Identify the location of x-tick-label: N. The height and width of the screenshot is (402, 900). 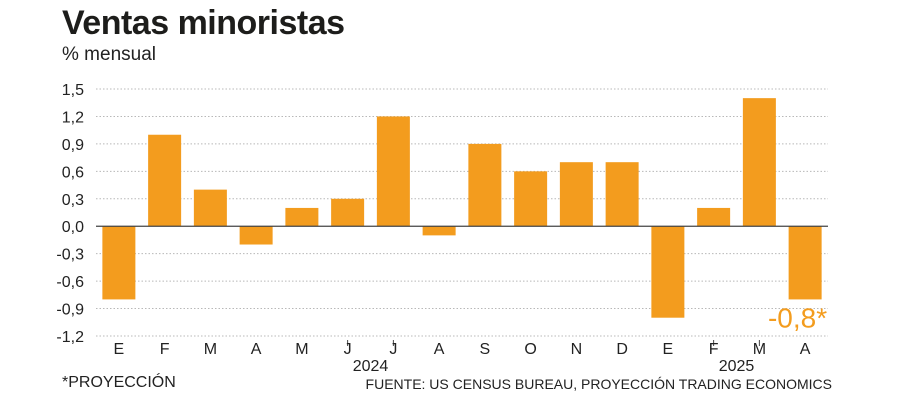
(577, 349).